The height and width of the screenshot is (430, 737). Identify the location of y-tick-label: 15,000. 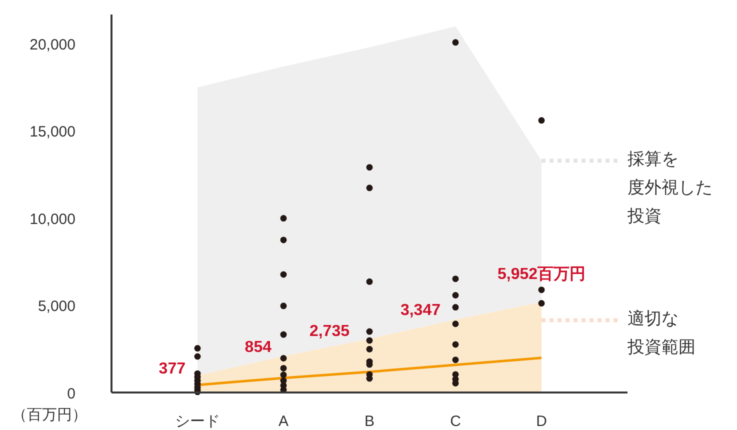
(53, 132).